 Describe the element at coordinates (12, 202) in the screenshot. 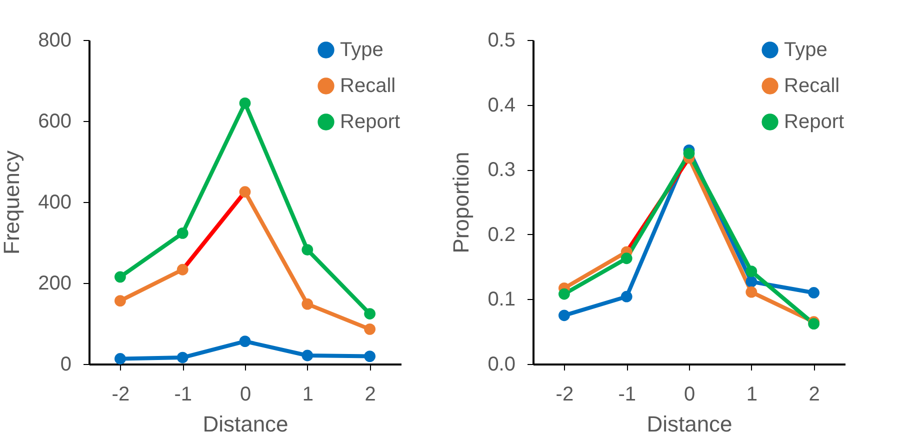

I see `y-axis-title: Frequency` at that location.